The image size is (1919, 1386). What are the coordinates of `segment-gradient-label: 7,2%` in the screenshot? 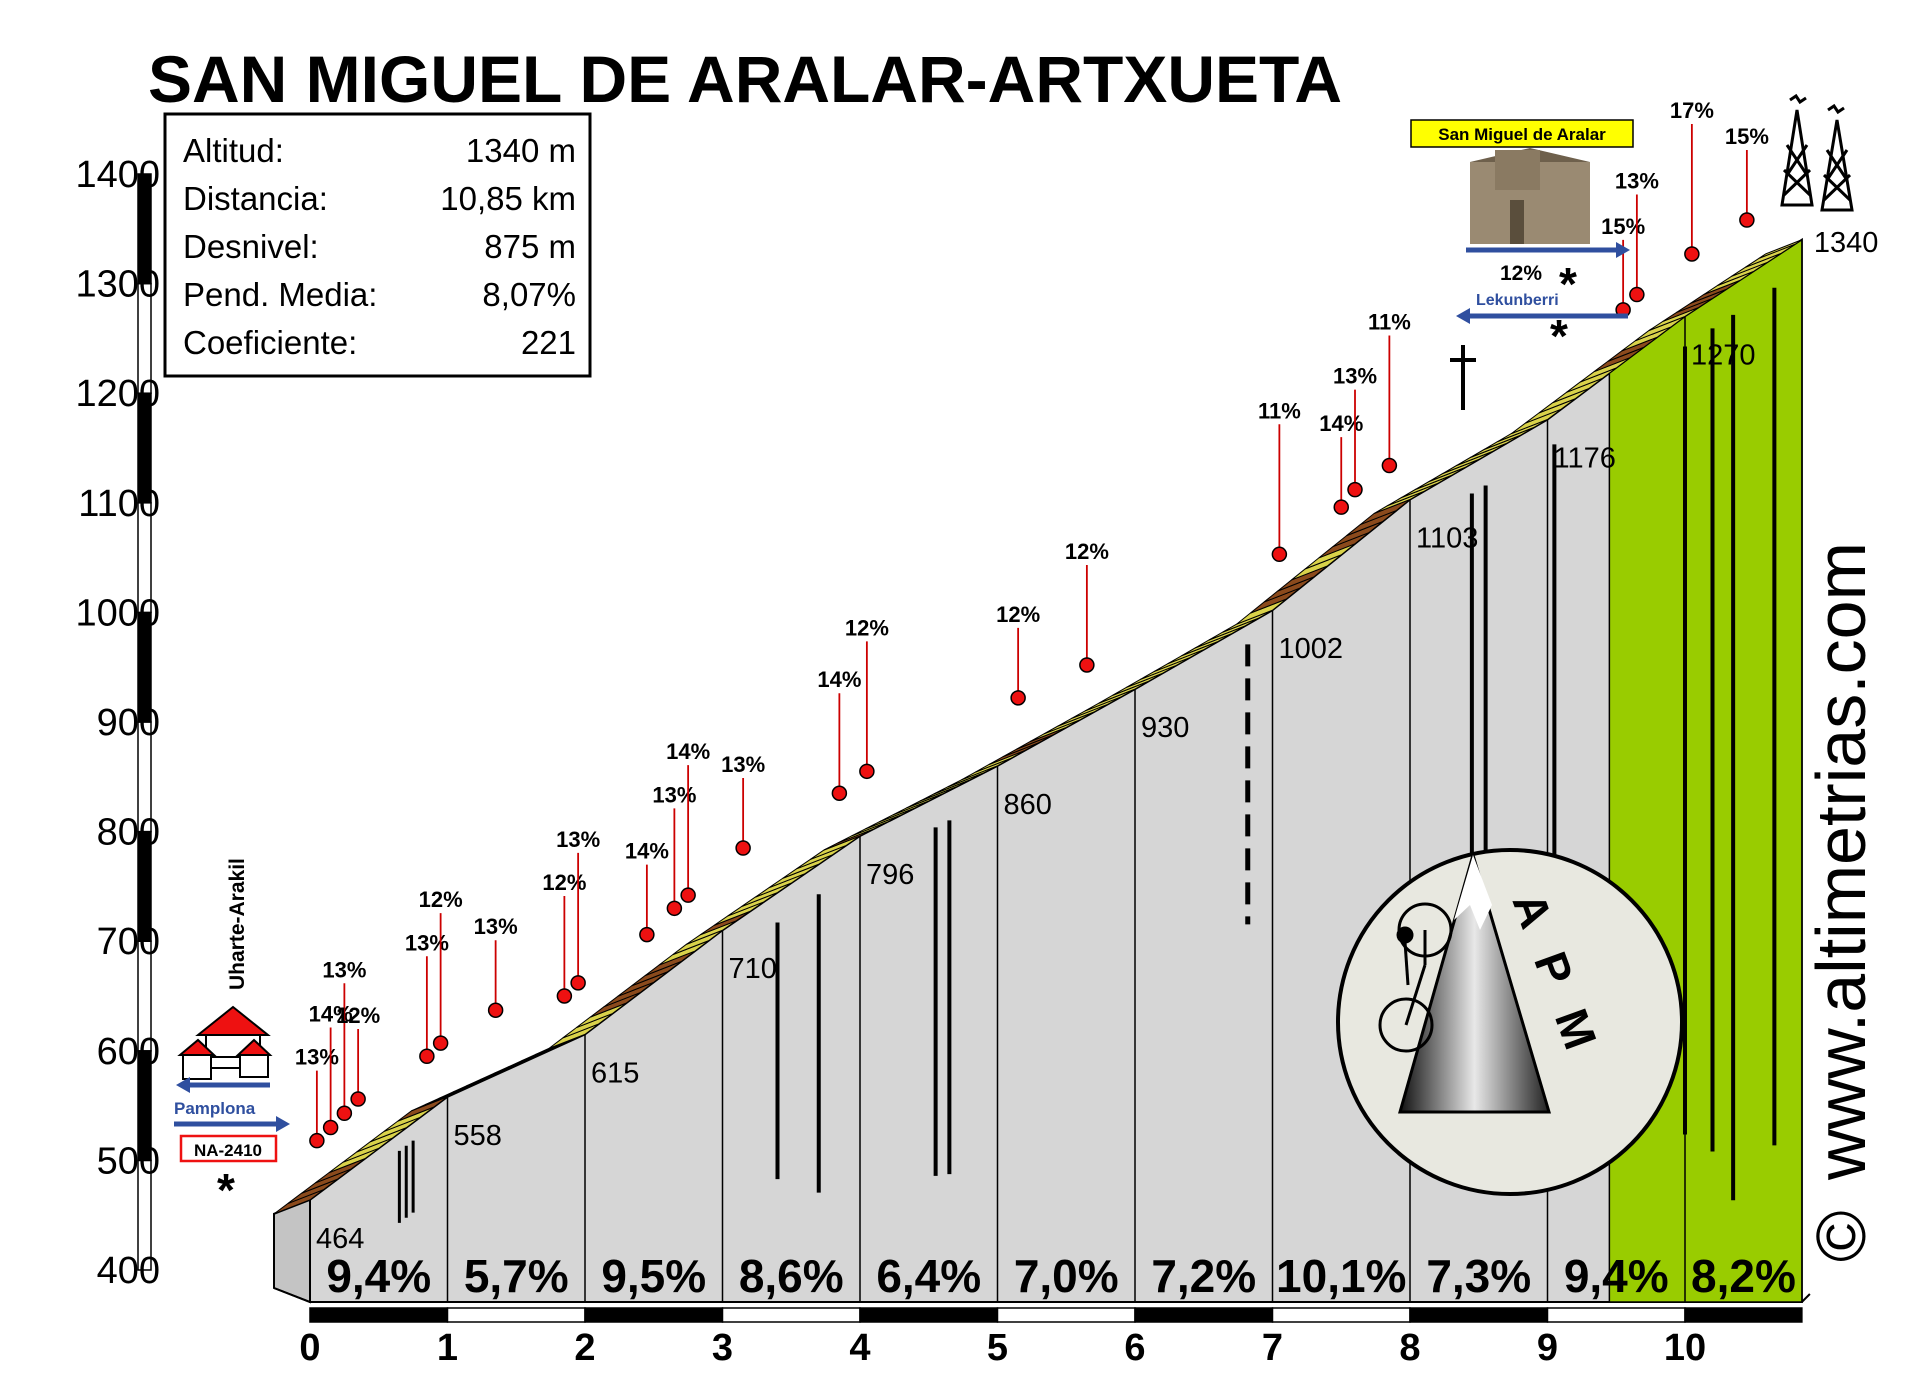 It's located at (1203, 1276).